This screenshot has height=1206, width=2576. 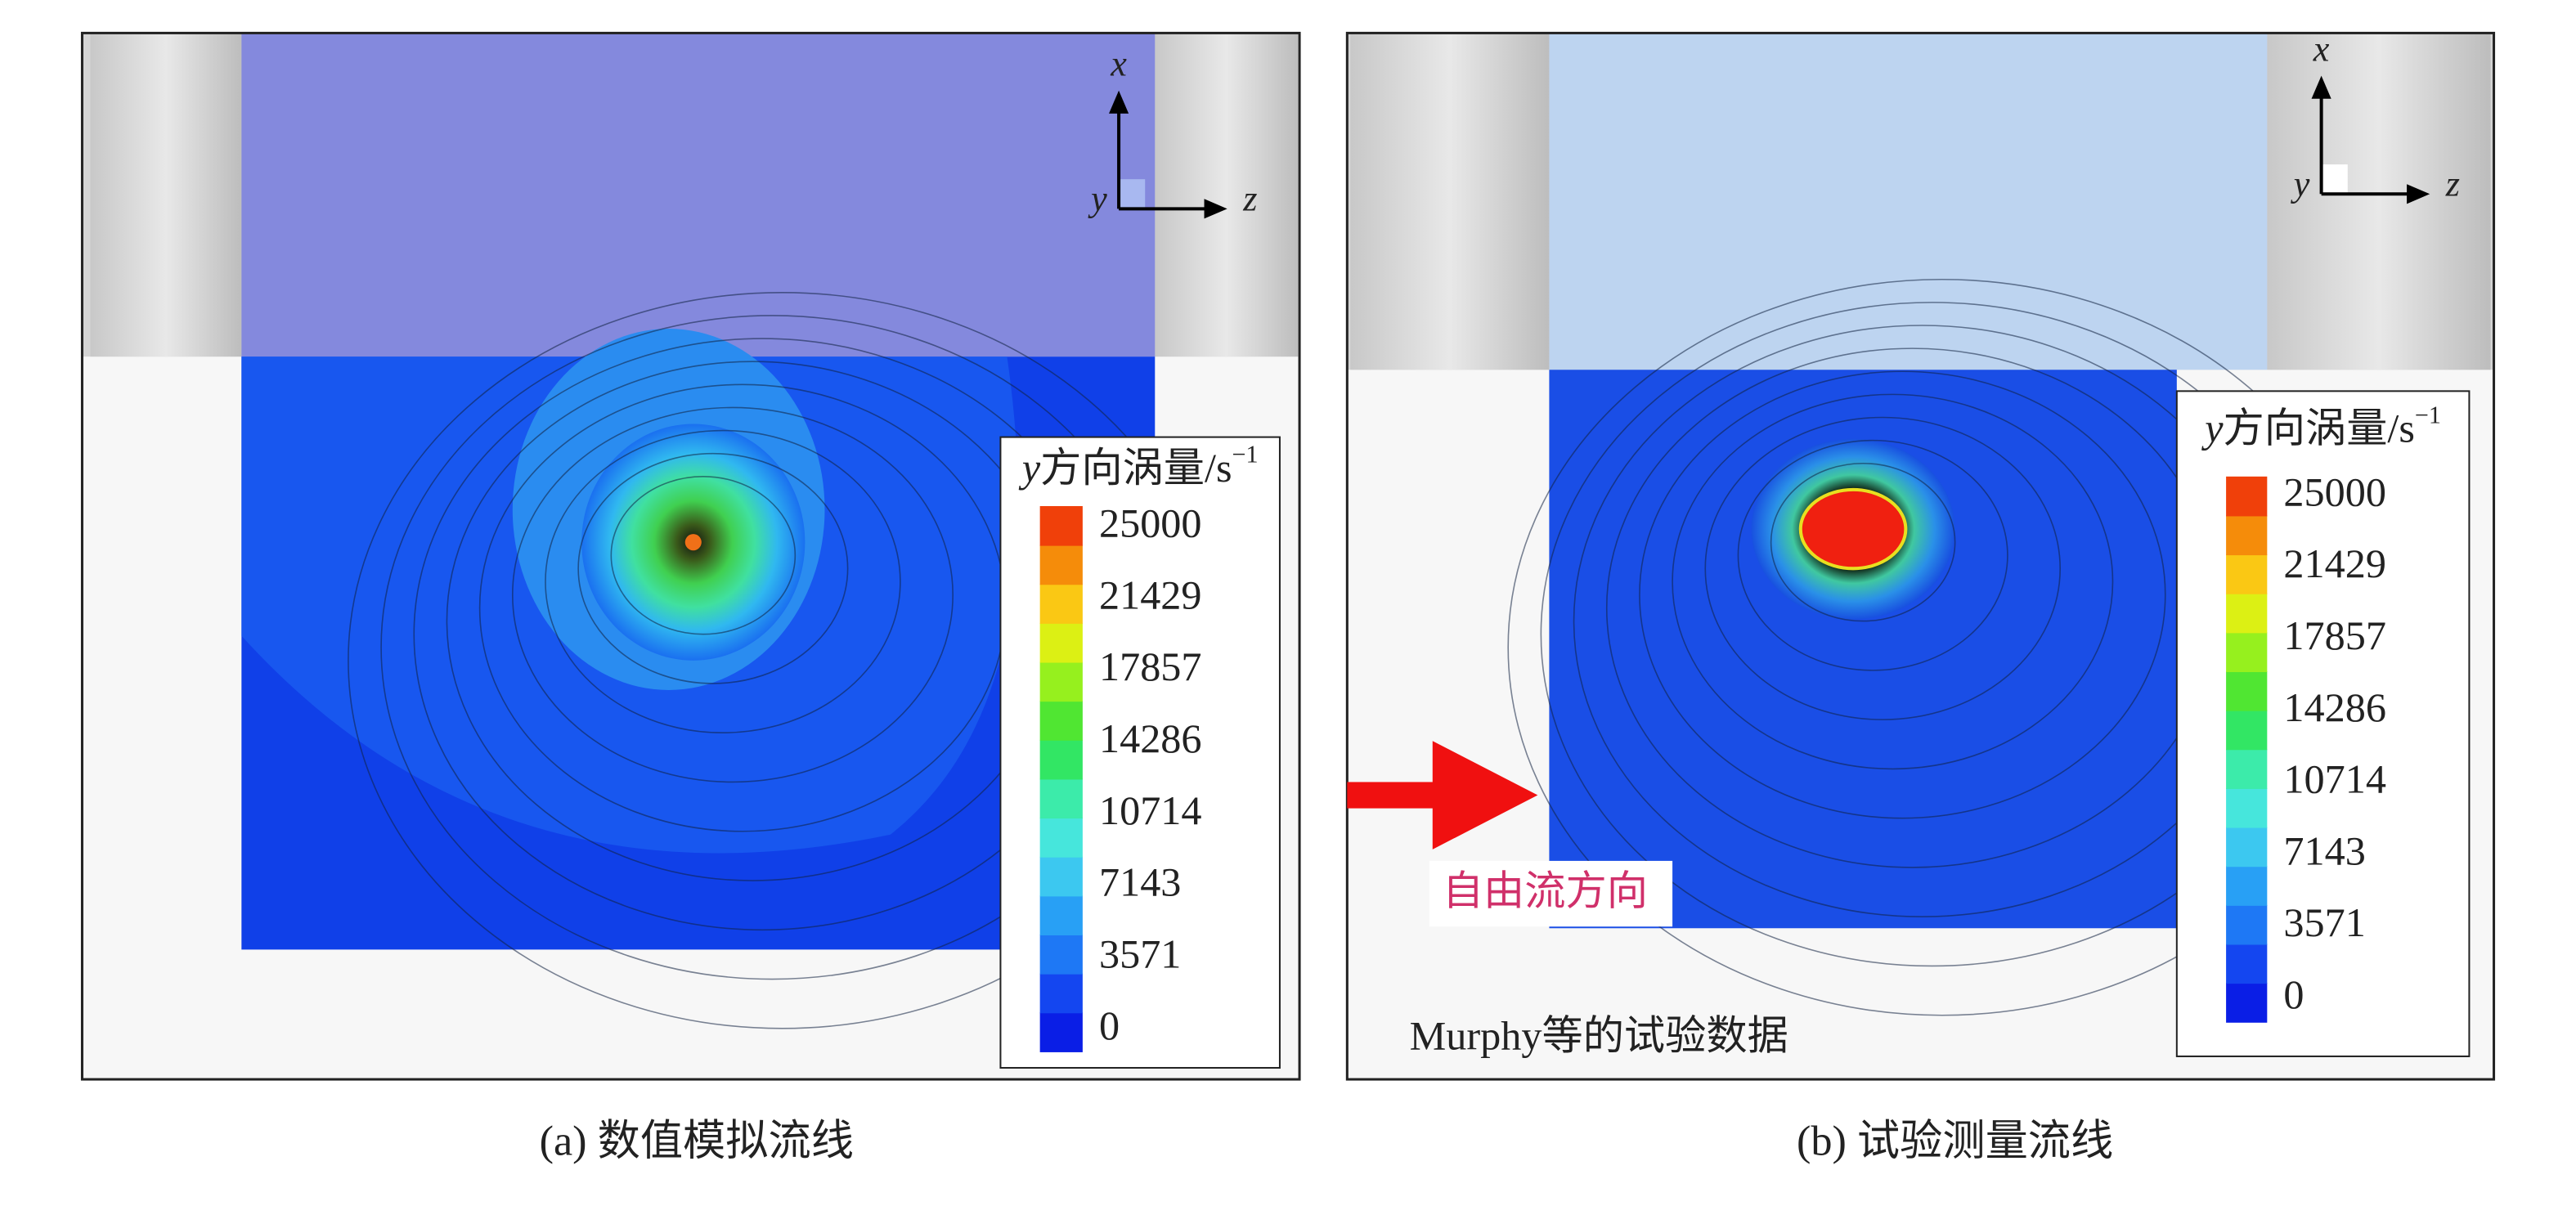 What do you see at coordinates (1955, 1140) in the screenshot?
I see `panel-caption: (b) 试验测量流线` at bounding box center [1955, 1140].